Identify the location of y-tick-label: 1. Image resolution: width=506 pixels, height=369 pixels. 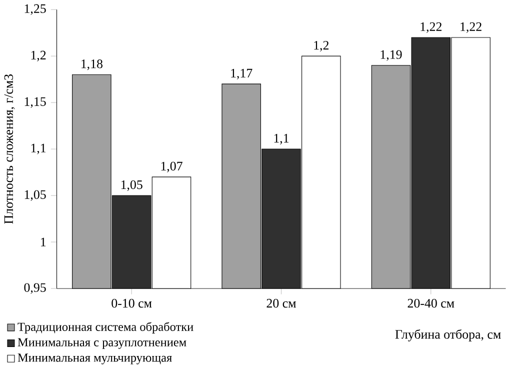
(43, 242).